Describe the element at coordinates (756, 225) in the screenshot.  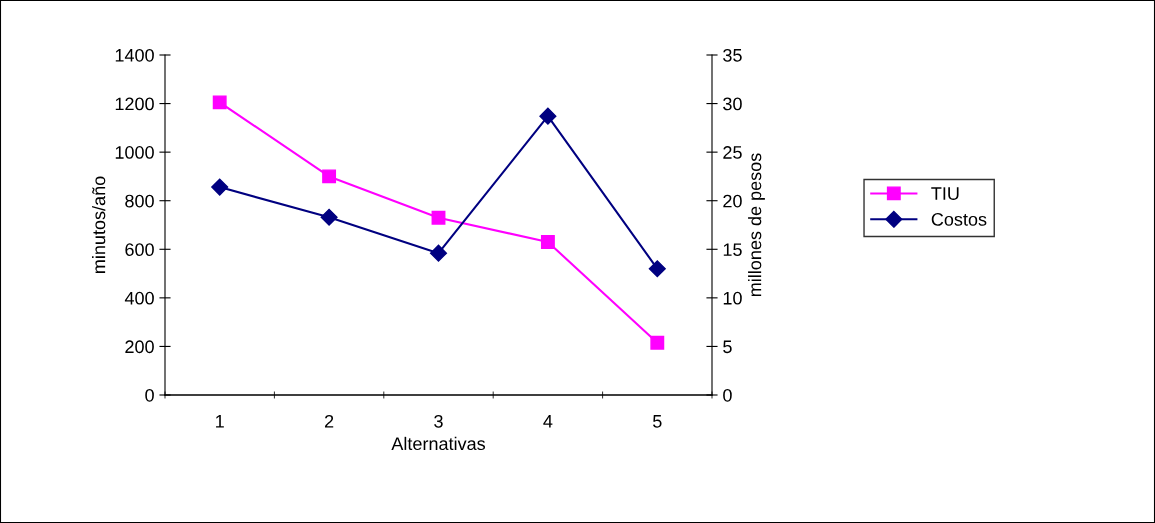
I see `y2-axis-title: millones de pesos` at that location.